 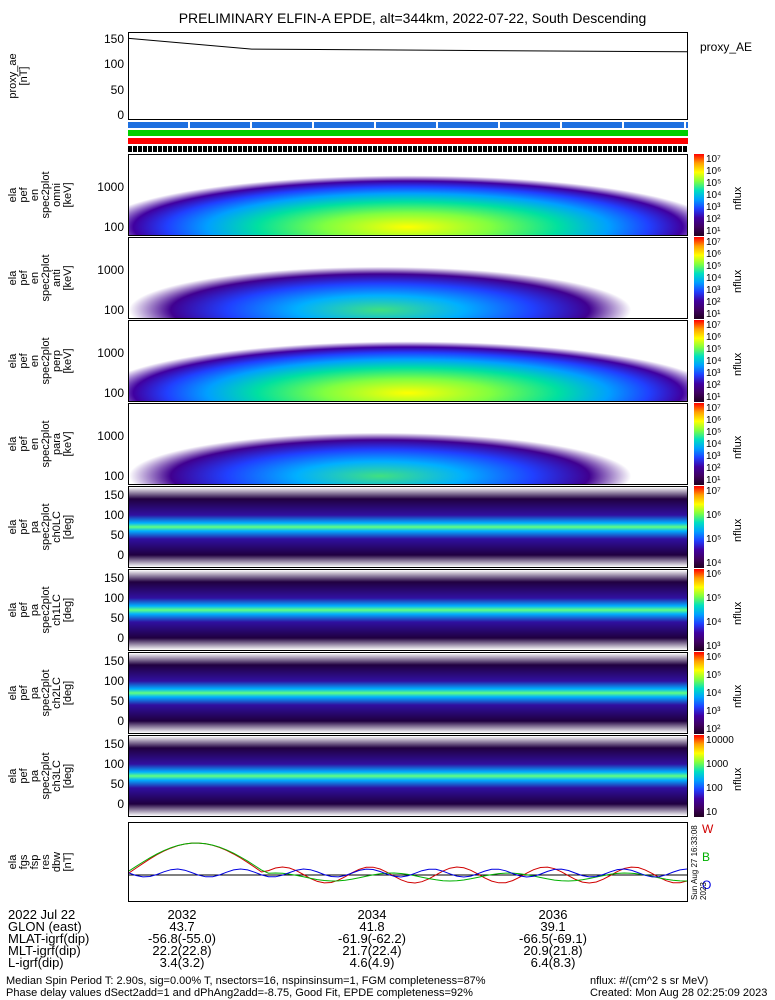 I want to click on colorbar-label: 1000, so click(x=717, y=764).